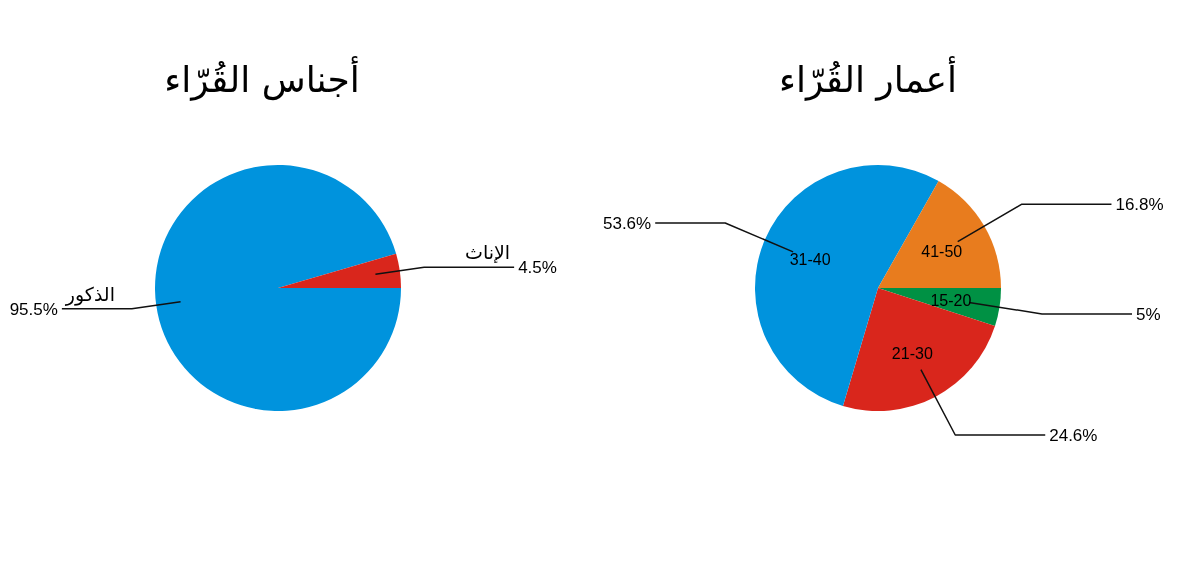 Image resolution: width=1200 pixels, height=575 pixels. Describe the element at coordinates (1073, 435) in the screenshot. I see `data-label: 24.6%` at that location.